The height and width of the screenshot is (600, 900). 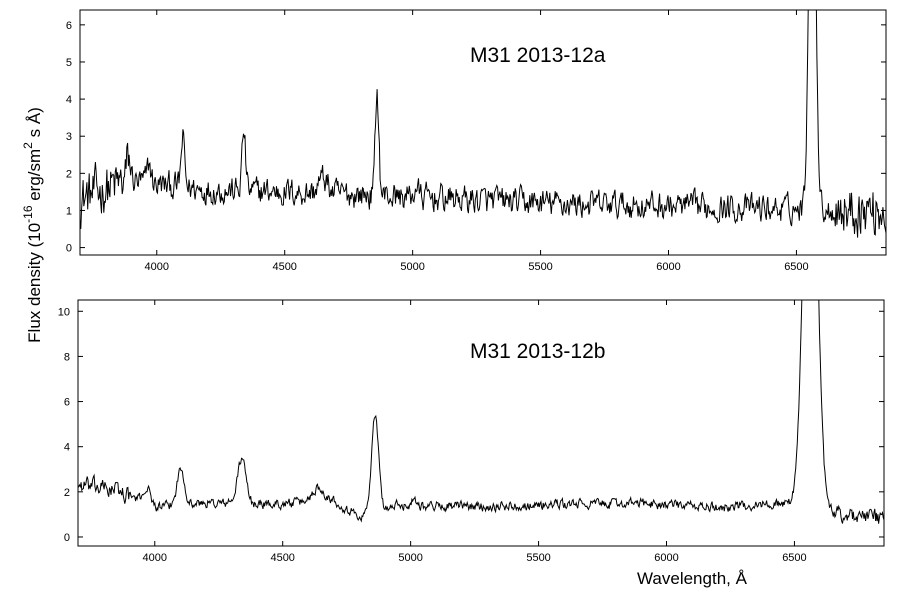 What do you see at coordinates (538, 55) in the screenshot?
I see `panel-annotation: M31 2013-12a` at bounding box center [538, 55].